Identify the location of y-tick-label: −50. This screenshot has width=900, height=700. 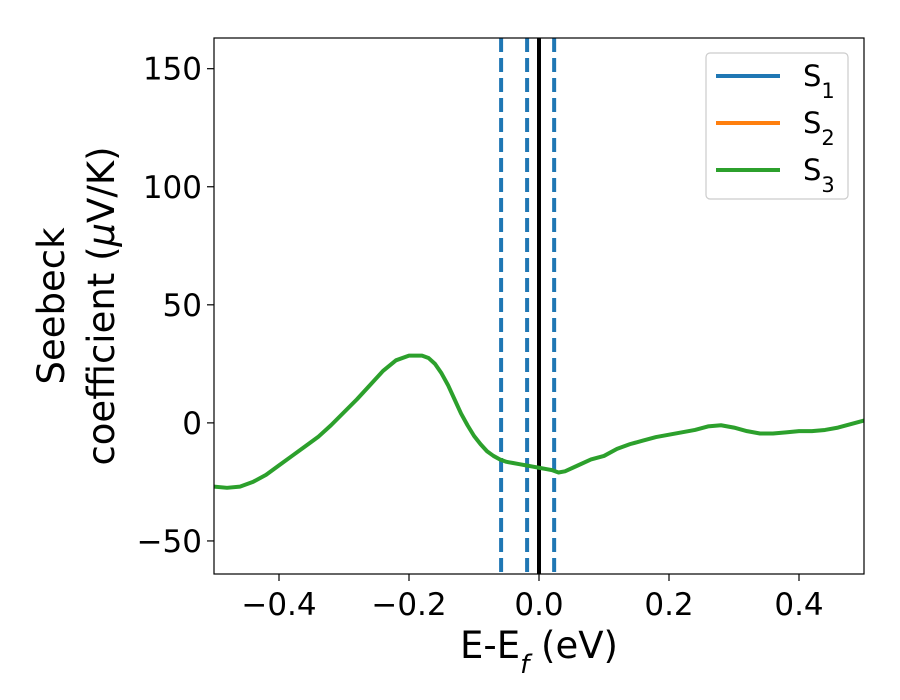
(169, 542).